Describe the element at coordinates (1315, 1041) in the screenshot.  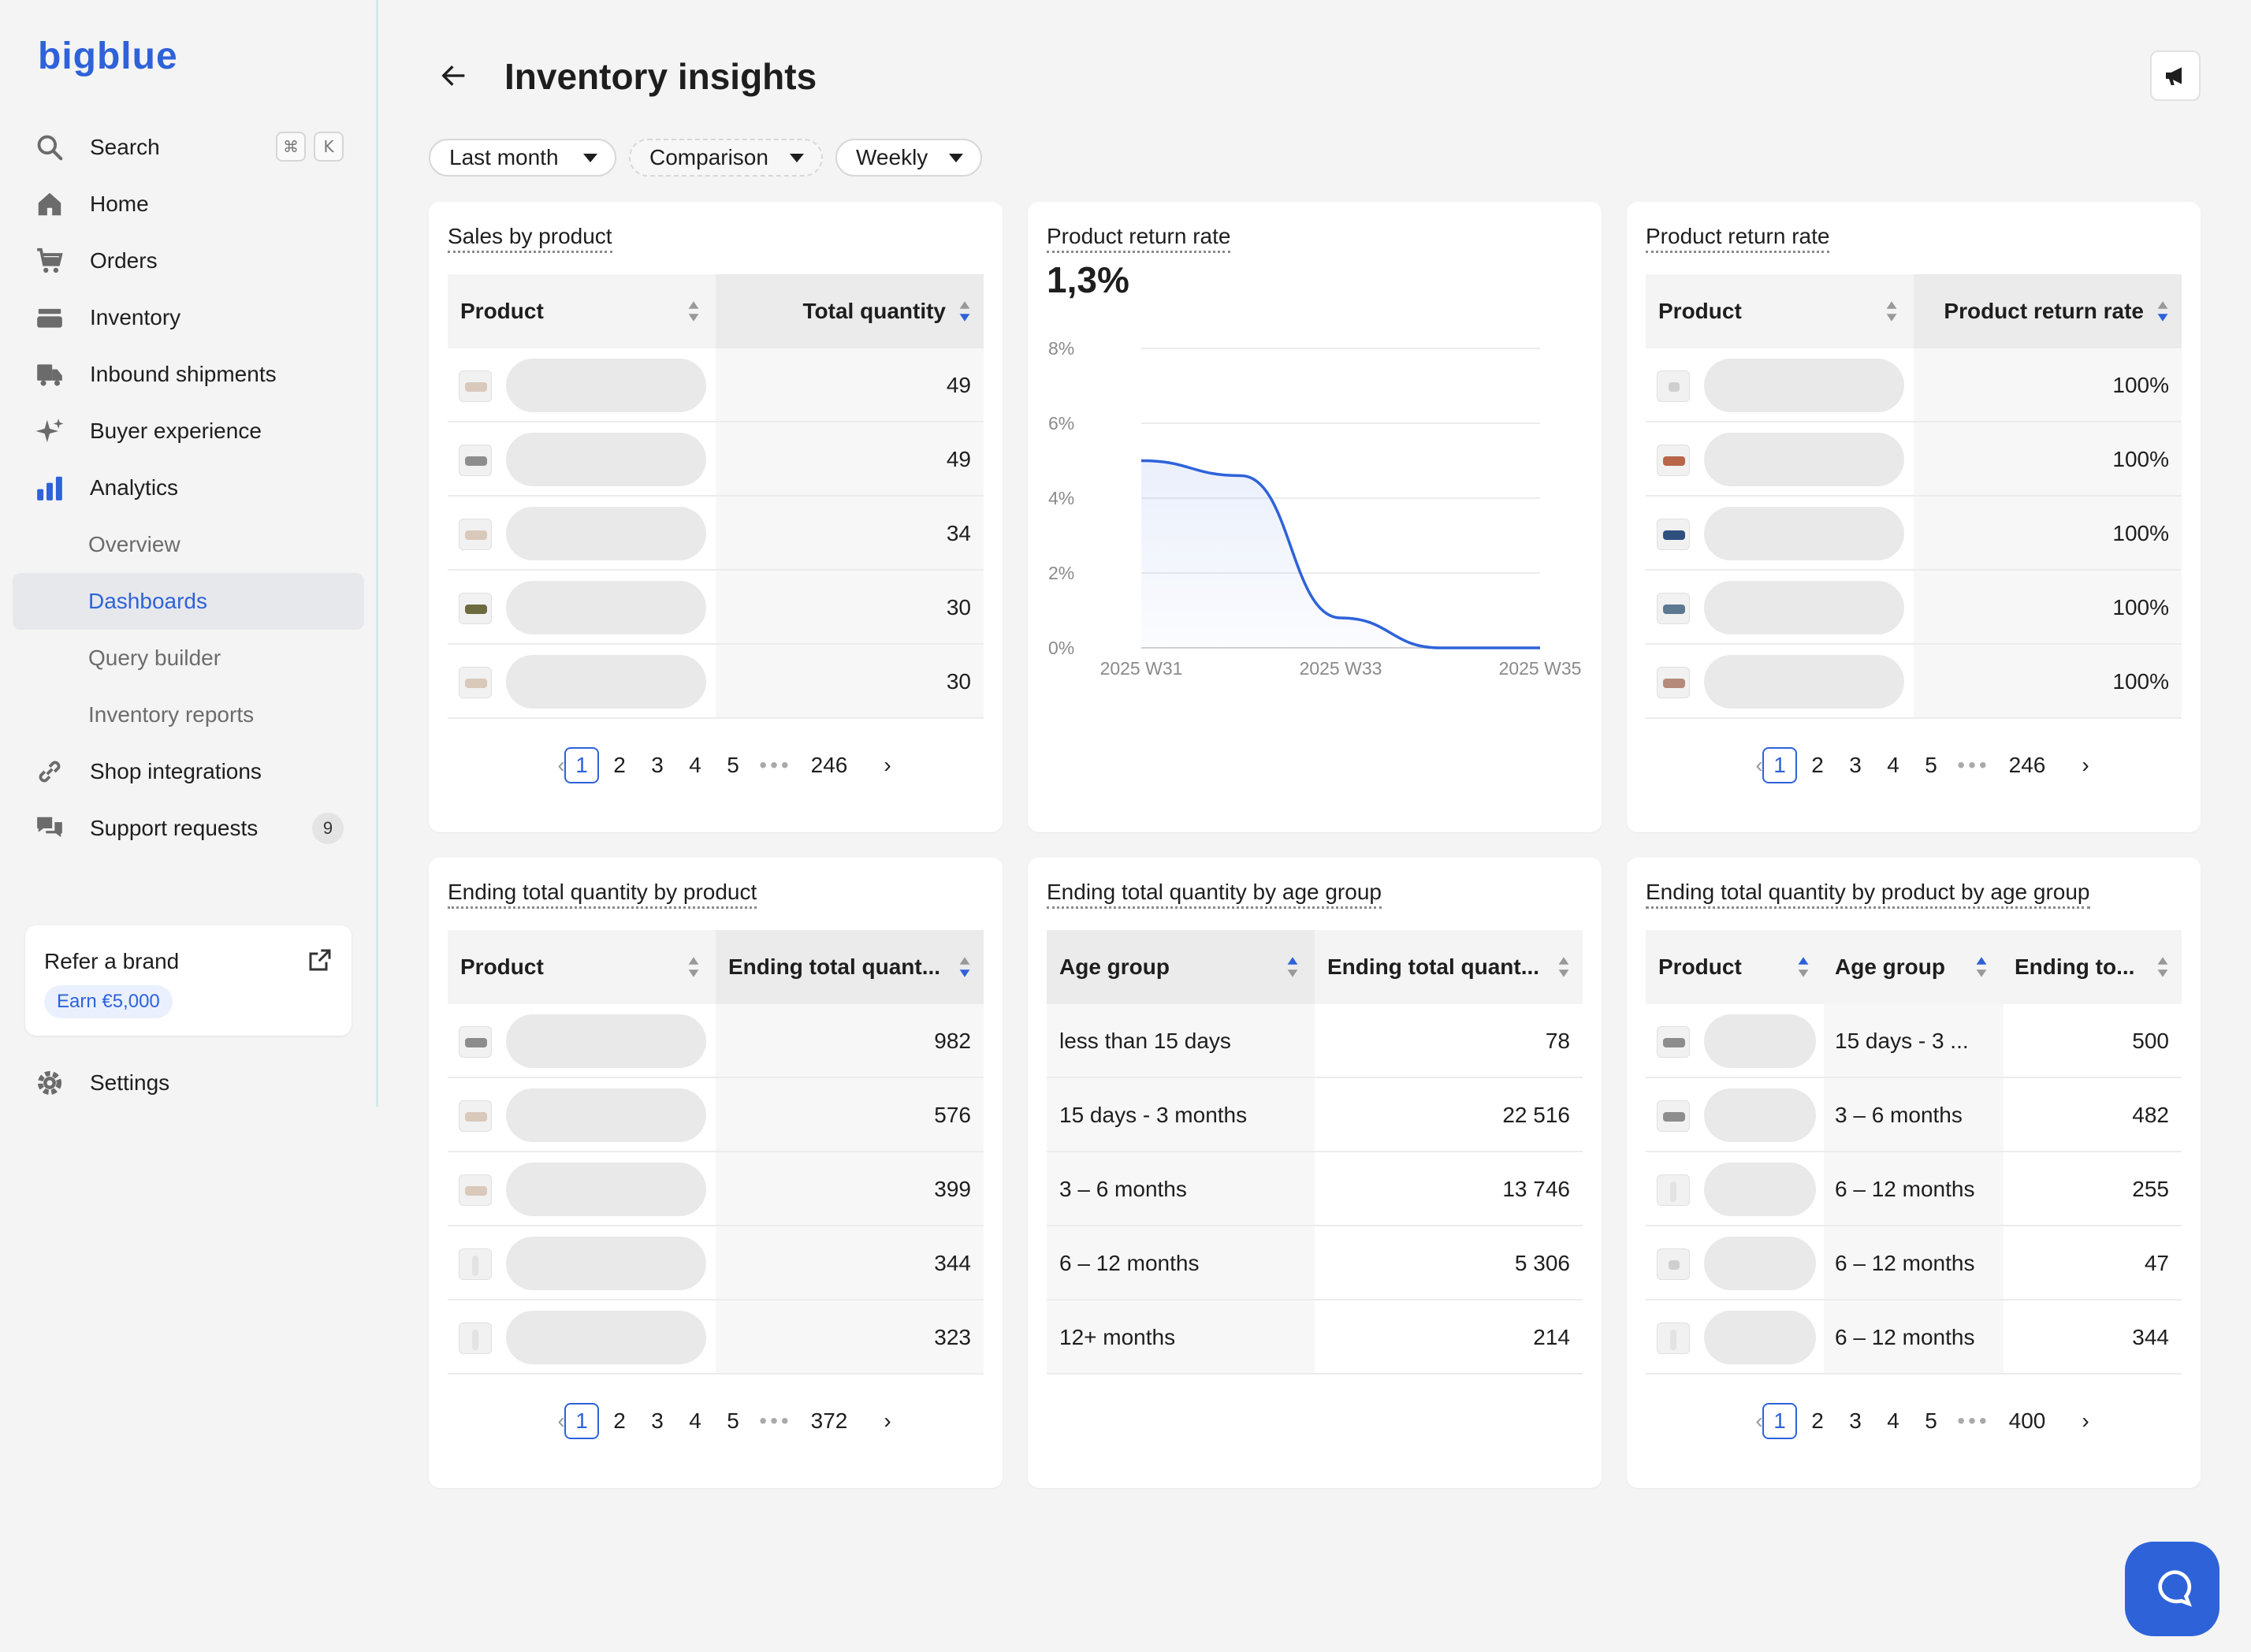
I see `table-row: less than 15 days 78` at that location.